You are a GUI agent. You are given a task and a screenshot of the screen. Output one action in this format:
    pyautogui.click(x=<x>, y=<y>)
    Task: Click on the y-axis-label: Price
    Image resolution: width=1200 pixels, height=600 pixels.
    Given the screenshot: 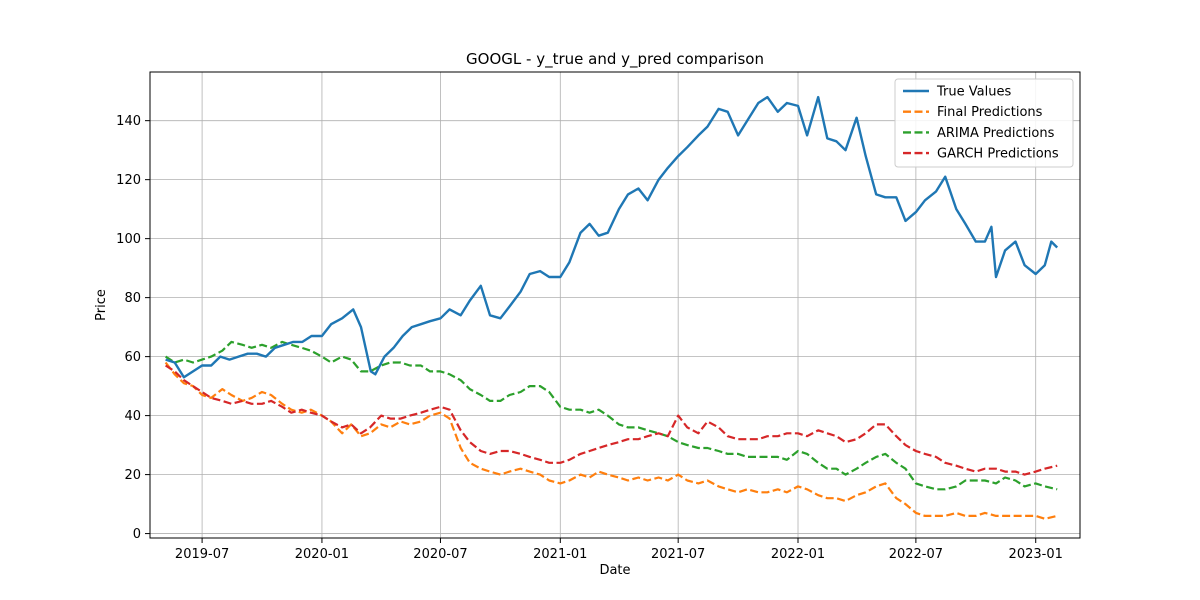 What is the action you would take?
    pyautogui.click(x=101, y=305)
    